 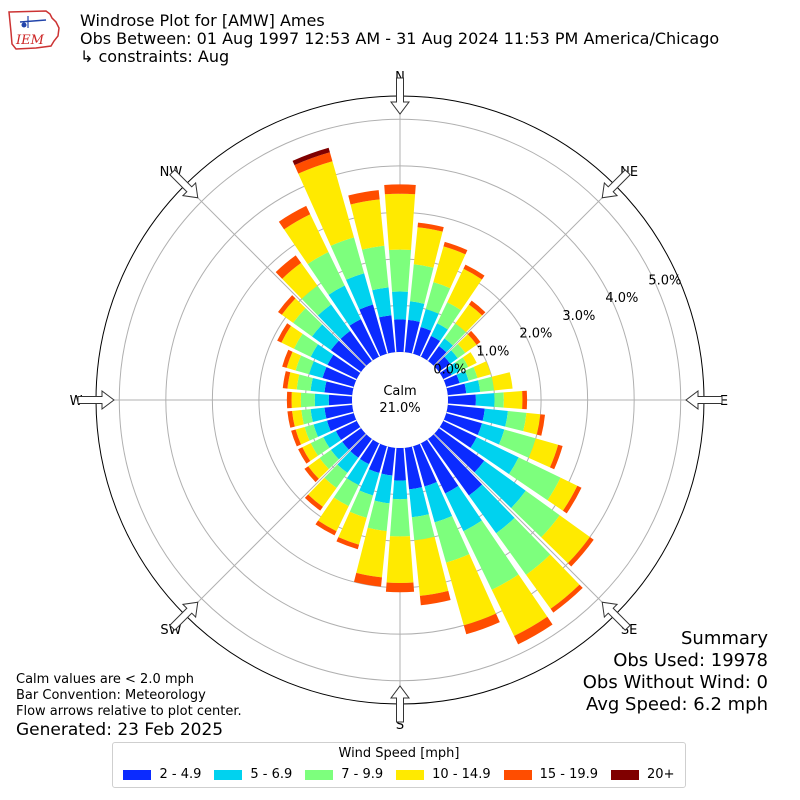 I want to click on legend-label: 10 - 14.9, so click(x=461, y=774).